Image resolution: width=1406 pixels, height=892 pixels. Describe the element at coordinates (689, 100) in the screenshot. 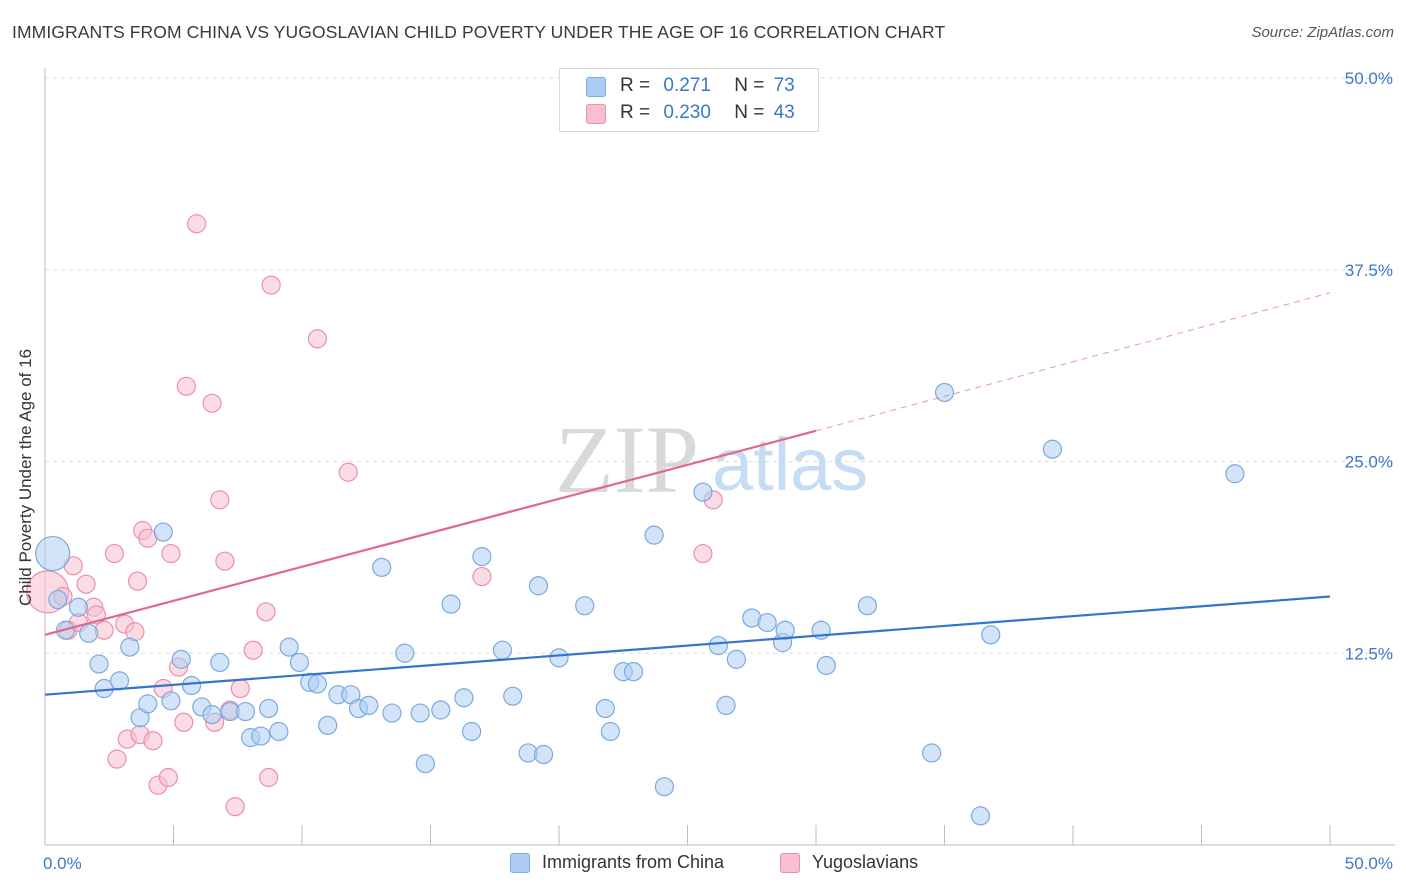

I see `stats-legend: R = 0.271 N = 73 R = 0.230 N = 43` at that location.